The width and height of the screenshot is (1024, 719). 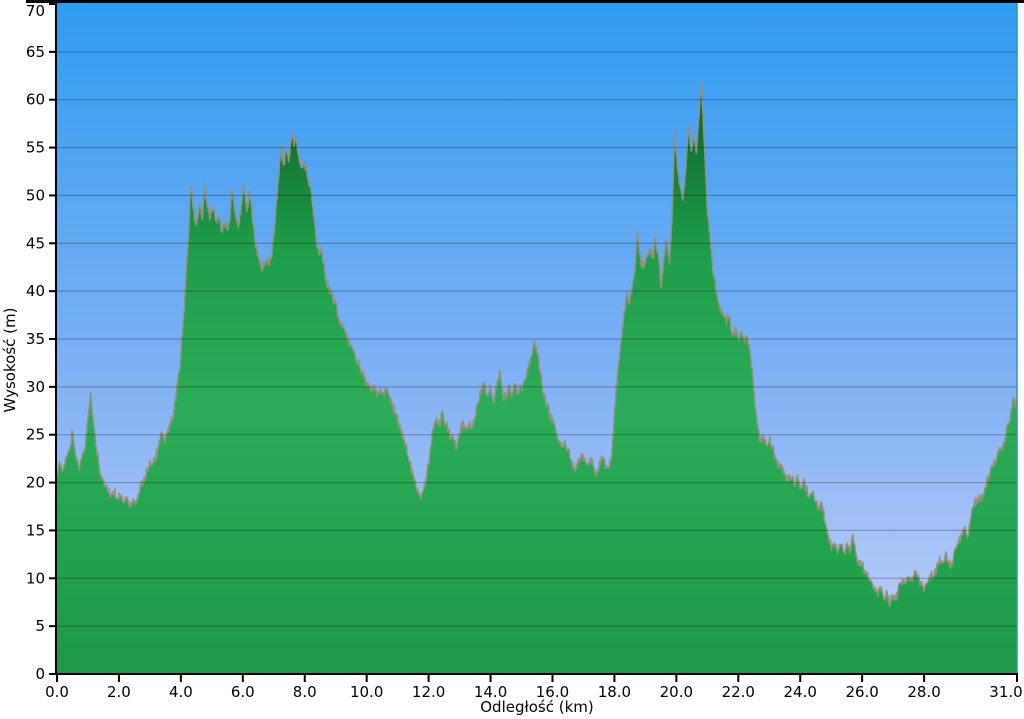 I want to click on y-tick-label: 70, so click(x=35, y=11).